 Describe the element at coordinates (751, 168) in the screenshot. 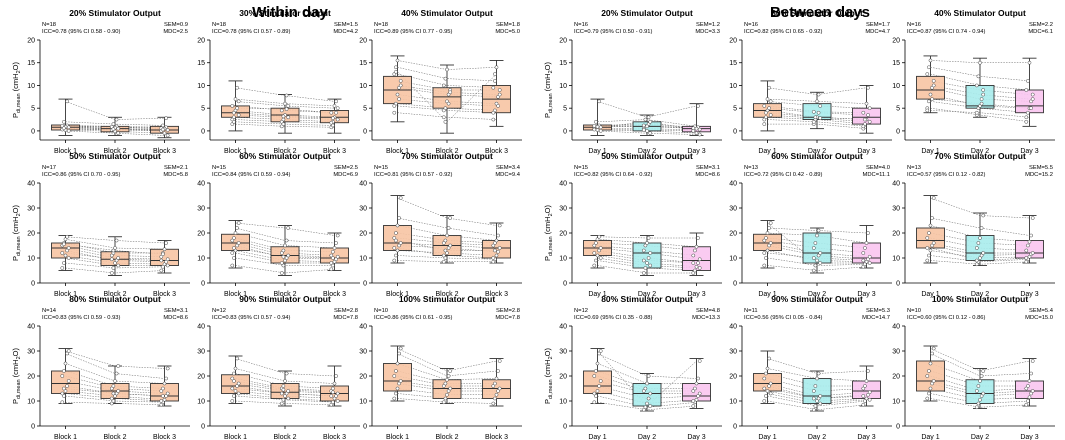

I see `stat-n: N=13` at that location.